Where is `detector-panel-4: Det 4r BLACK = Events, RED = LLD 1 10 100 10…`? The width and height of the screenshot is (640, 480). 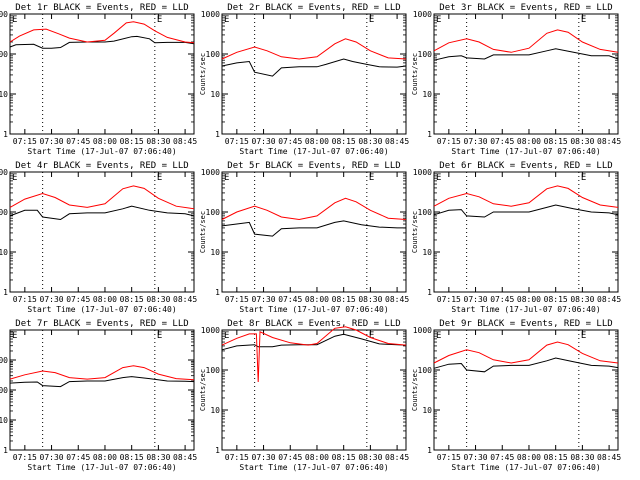 detector-panel-4: Det 4r BLACK = Events, RED = LLD 1 10 100 10… is located at coordinates (98, 237).